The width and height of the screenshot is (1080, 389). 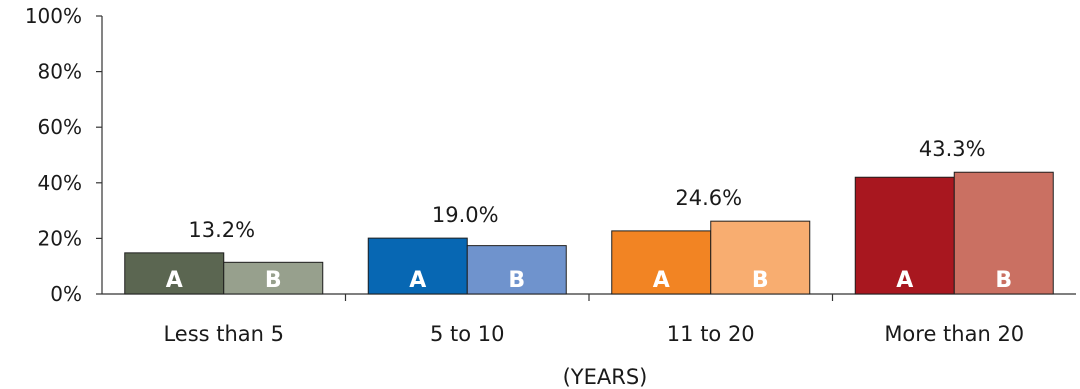 What do you see at coordinates (64, 155) in the screenshot?
I see `y-axis: 0% 20% 40% 60% 80% 100%` at bounding box center [64, 155].